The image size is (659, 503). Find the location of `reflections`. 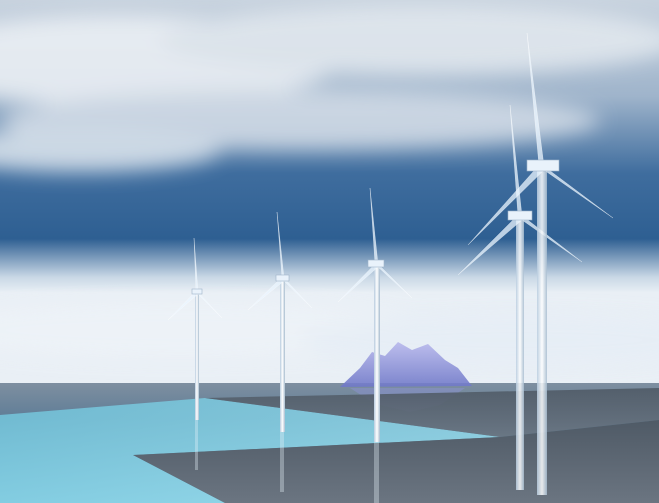

reflections is located at coordinates (287, 461).